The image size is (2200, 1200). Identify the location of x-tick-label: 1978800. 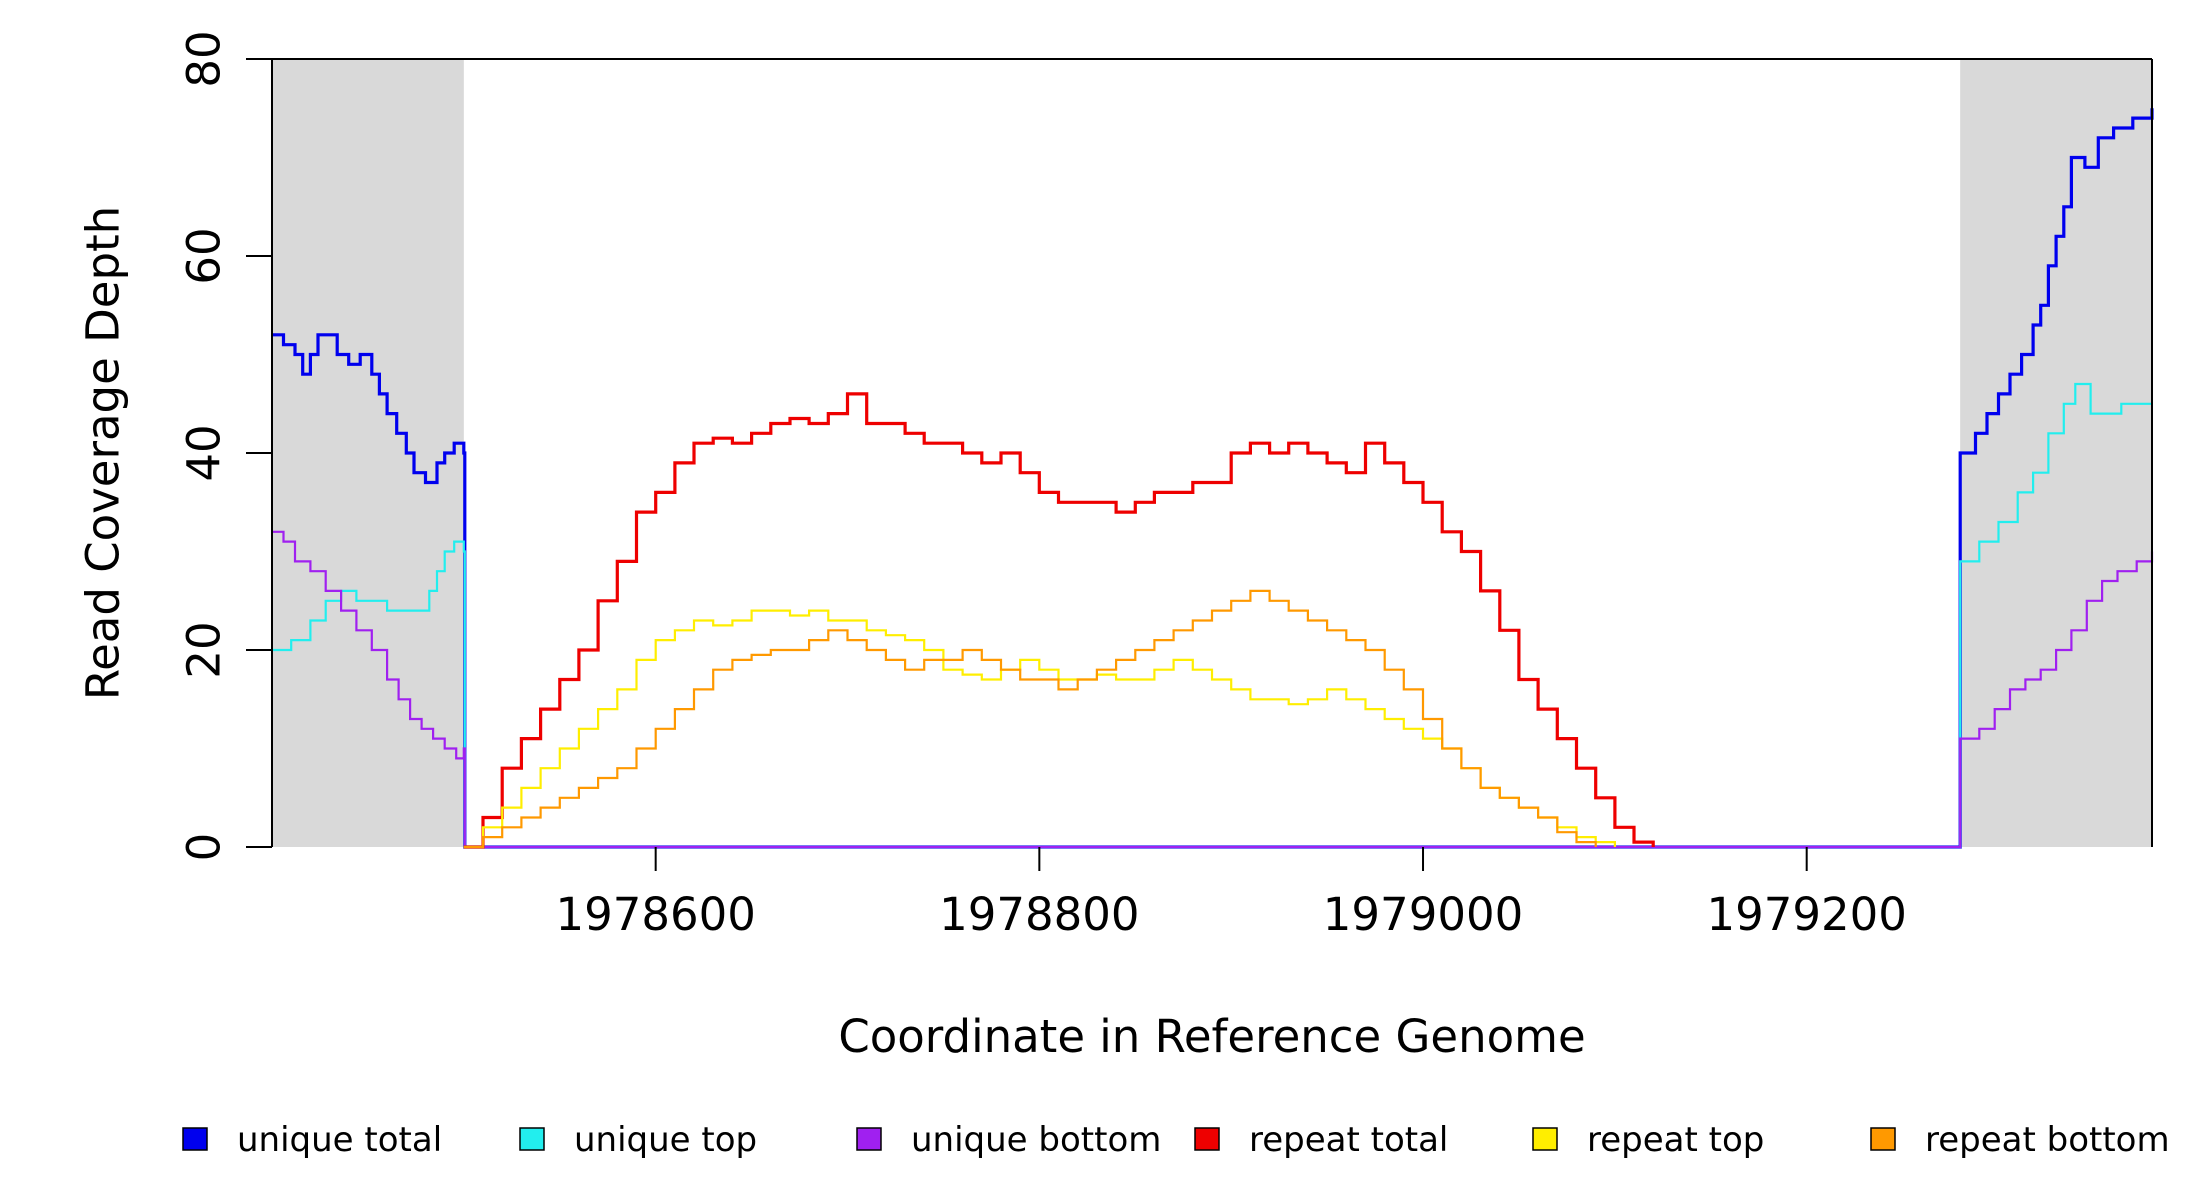
(1039, 914).